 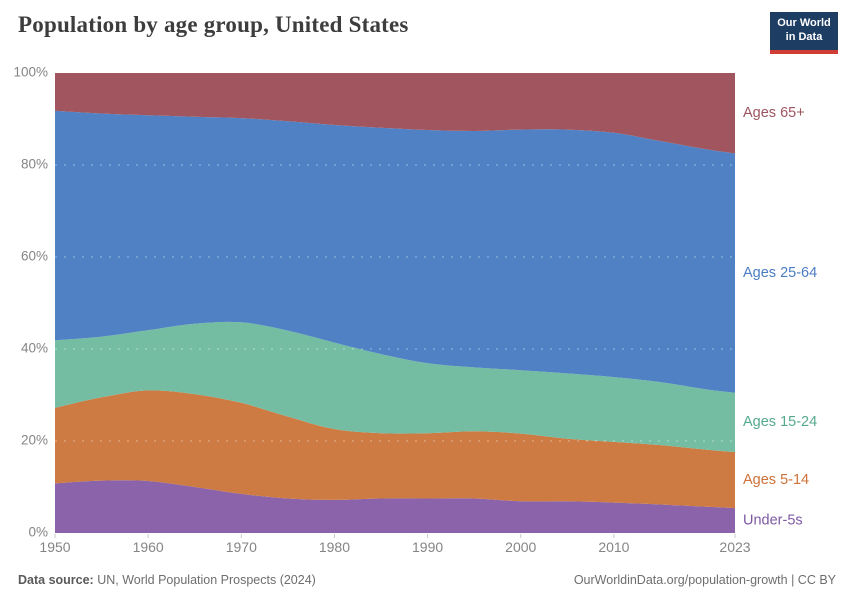 What do you see at coordinates (804, 23) in the screenshot?
I see `owid-logo-line1: Our World` at bounding box center [804, 23].